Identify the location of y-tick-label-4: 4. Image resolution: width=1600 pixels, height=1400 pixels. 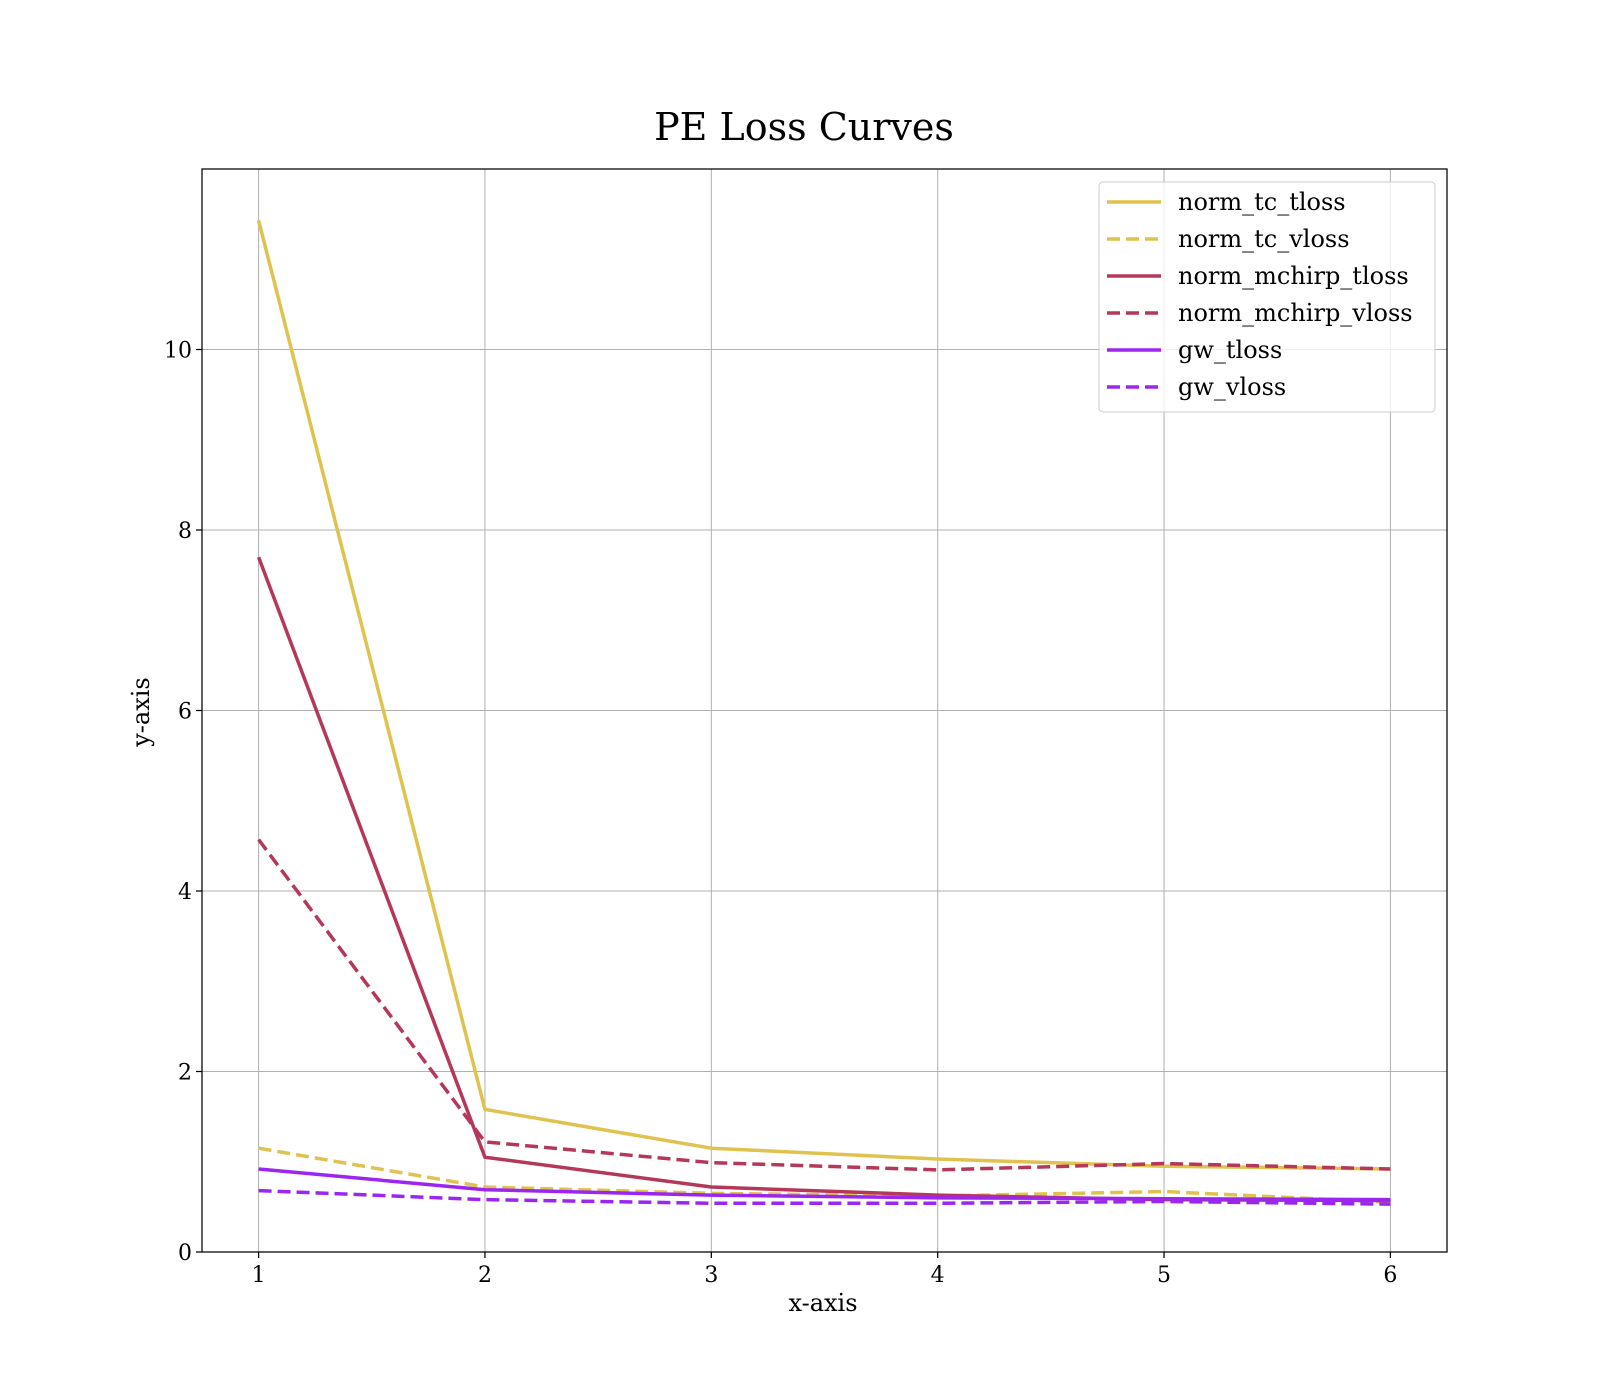
(185, 892).